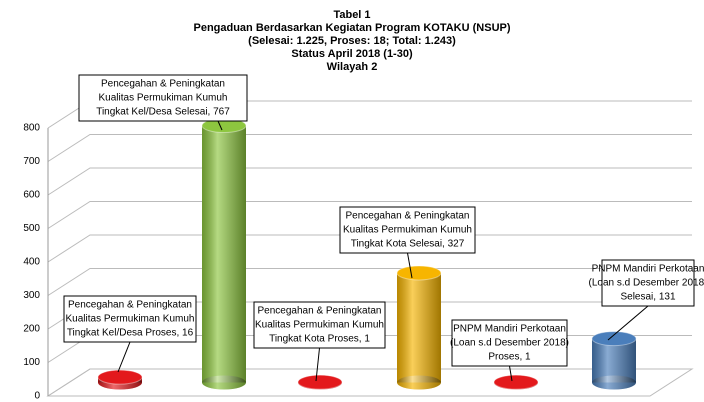 The height and width of the screenshot is (402, 704). Describe the element at coordinates (130, 333) in the screenshot. I see `data-label: Tingkat Kel/Desa Proses, 16` at that location.